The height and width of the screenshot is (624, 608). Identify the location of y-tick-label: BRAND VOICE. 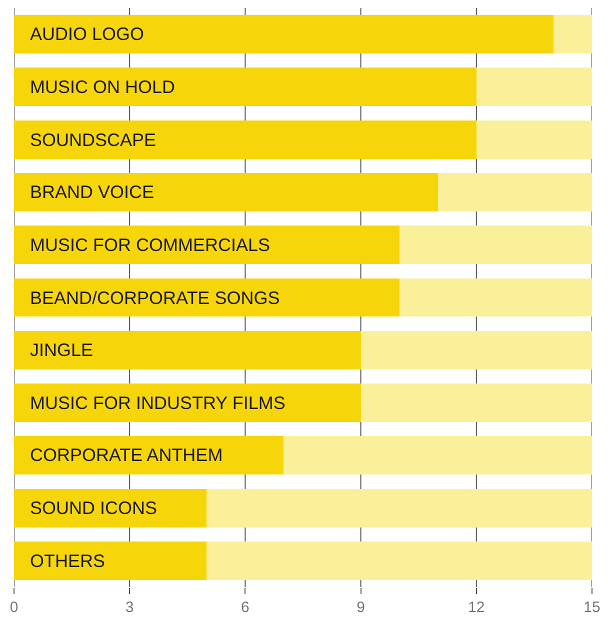
(92, 192).